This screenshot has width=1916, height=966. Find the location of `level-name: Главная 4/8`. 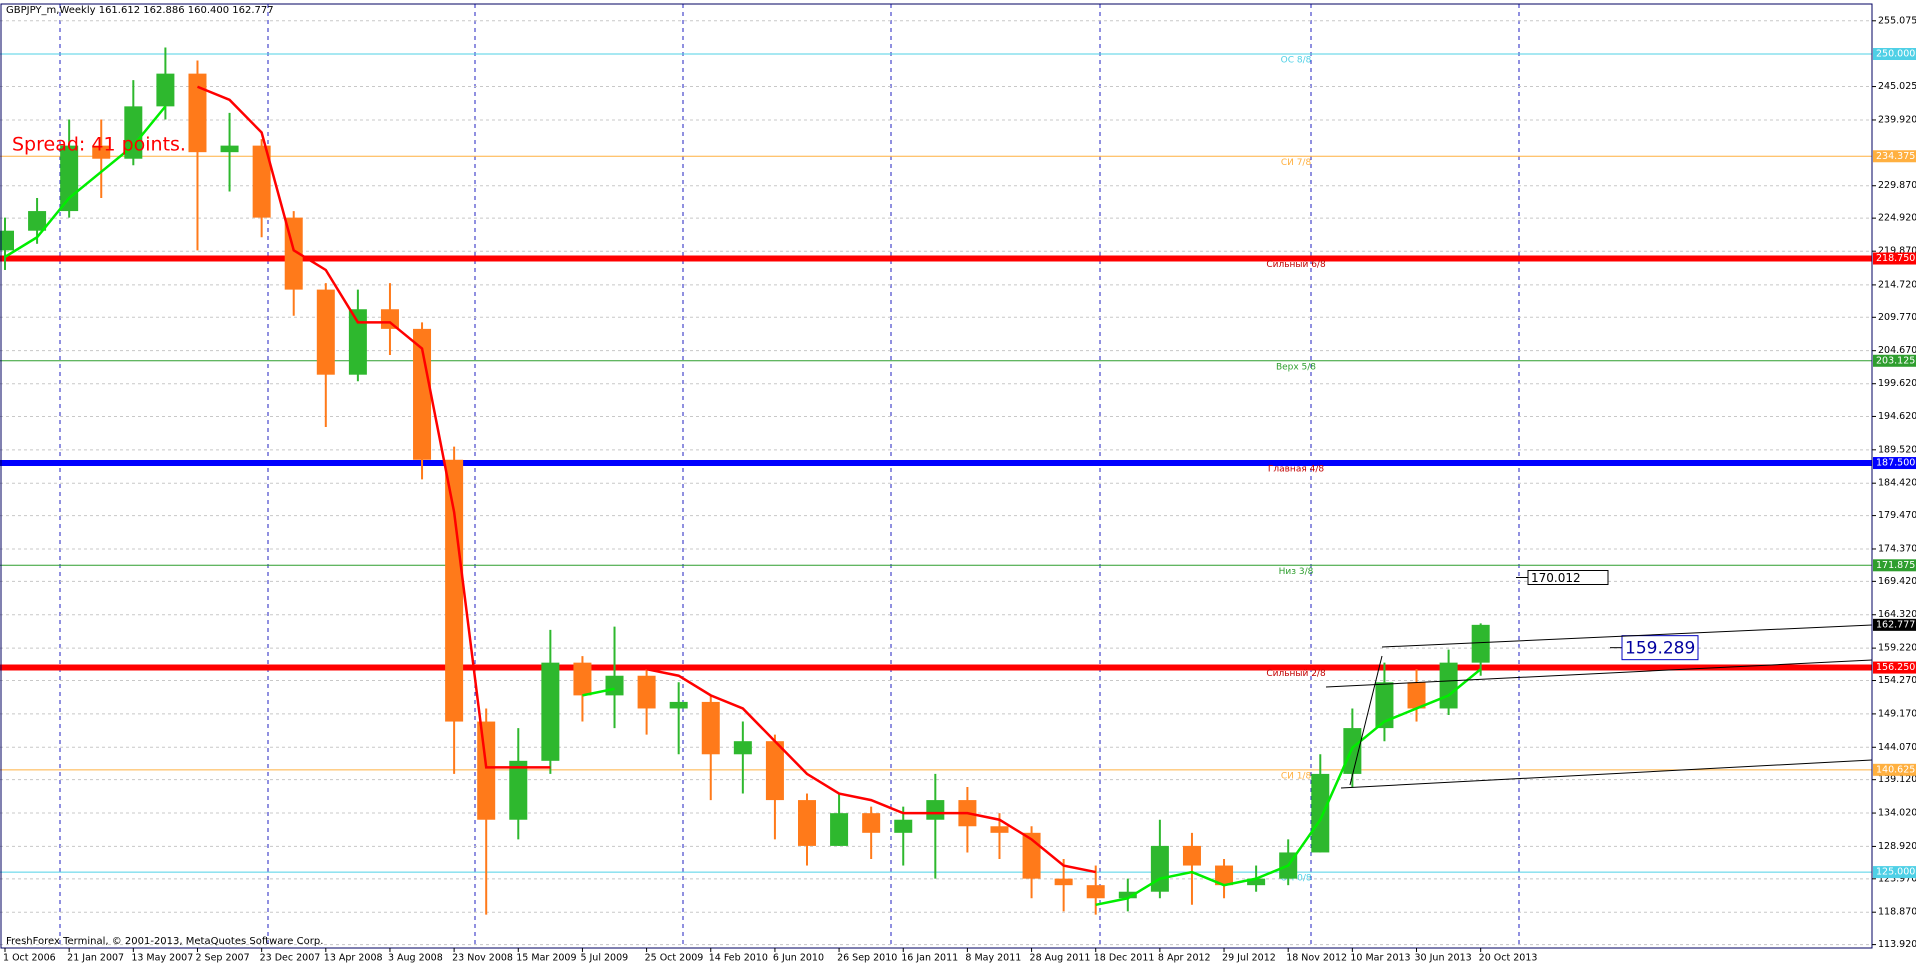

level-name: Главная 4/8 is located at coordinates (1296, 470).